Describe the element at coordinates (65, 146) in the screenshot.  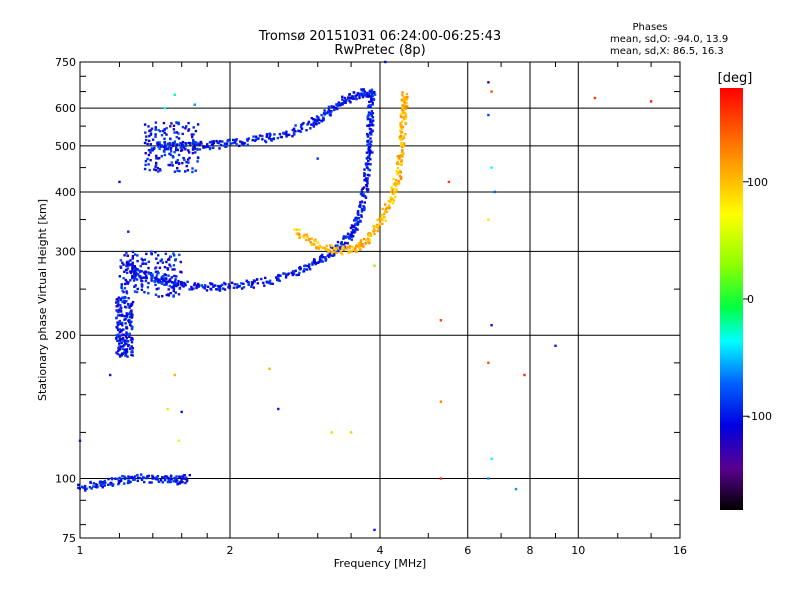
I see `y-tick-label: 500` at that location.